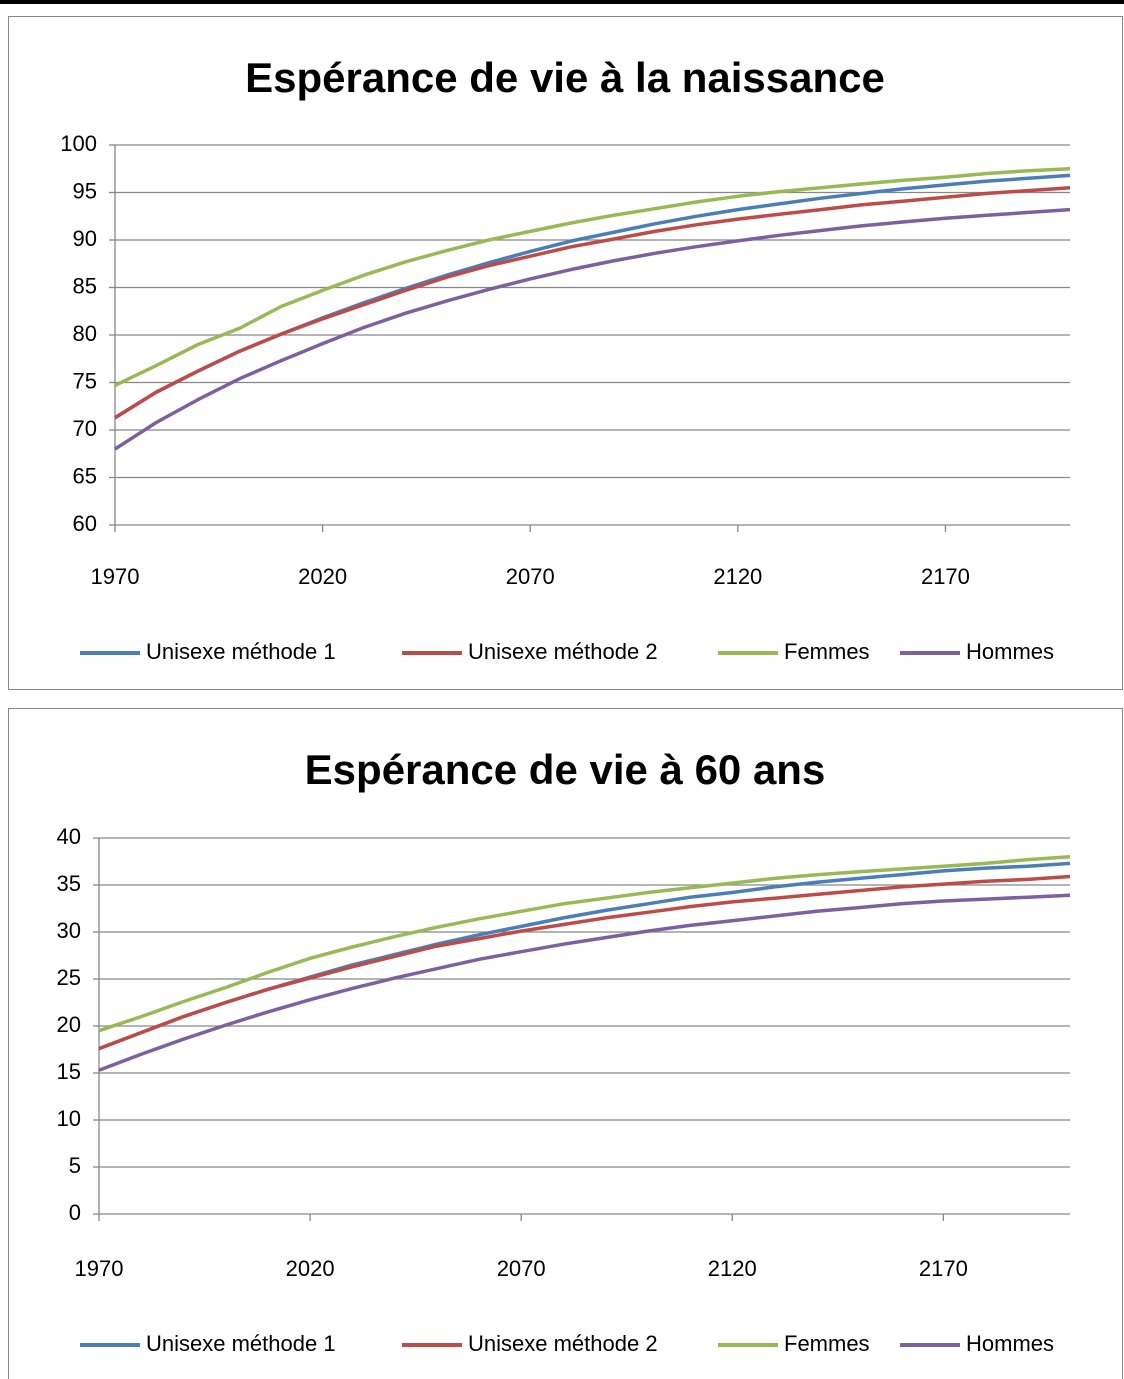 The height and width of the screenshot is (1379, 1124). I want to click on y-tick-label: 25, so click(69, 977).